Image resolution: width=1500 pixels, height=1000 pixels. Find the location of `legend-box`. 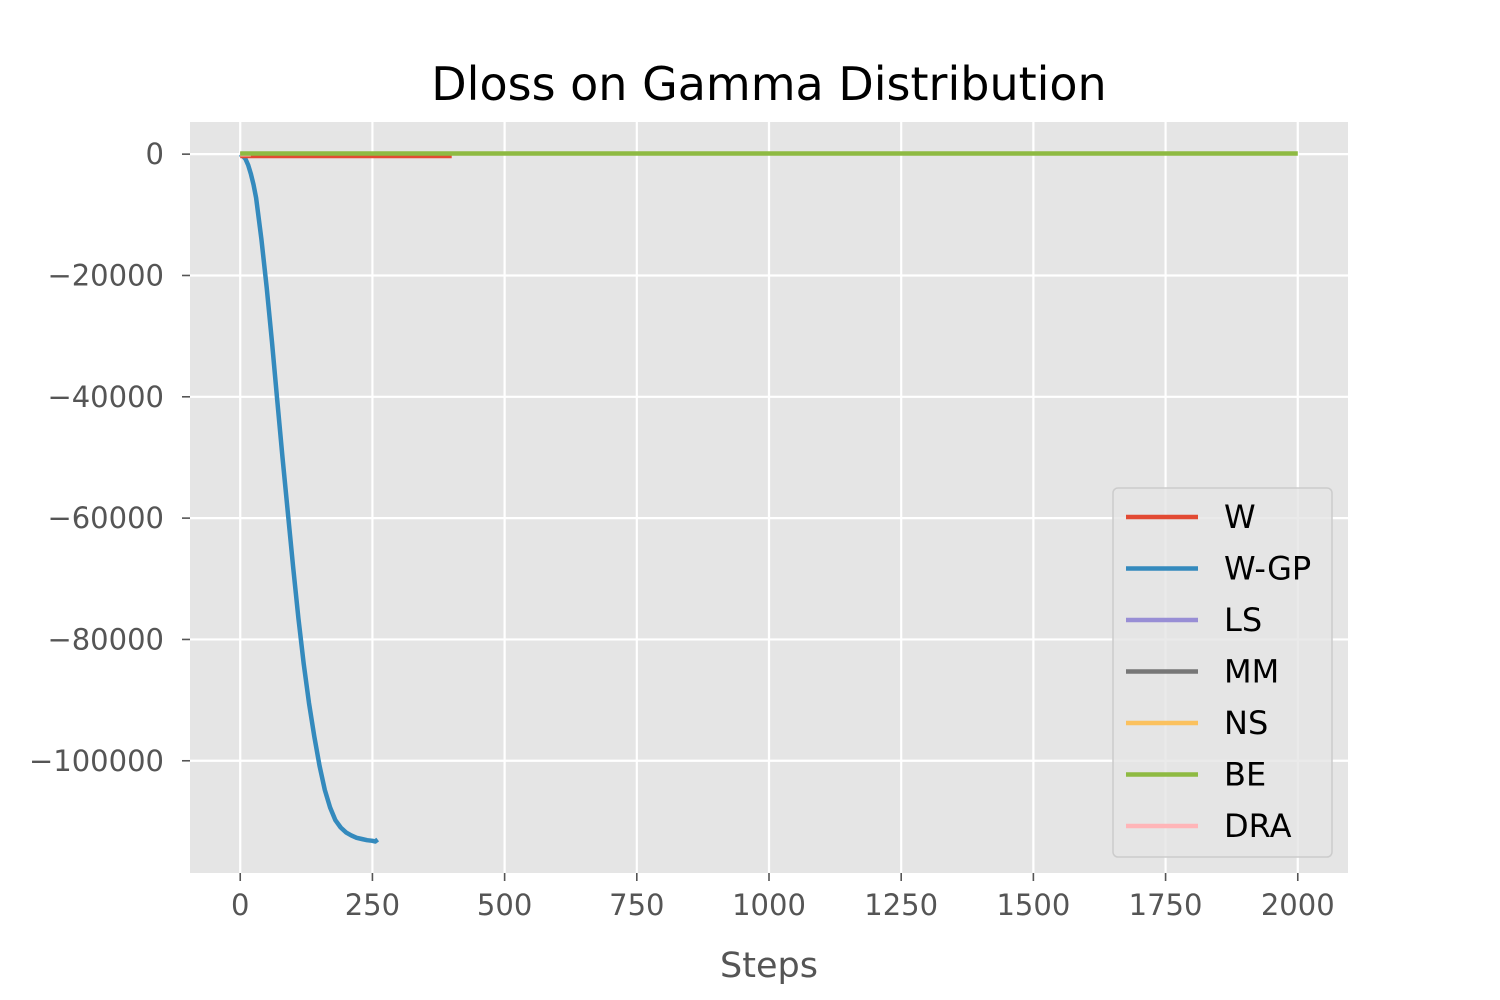

legend-box is located at coordinates (1222, 672).